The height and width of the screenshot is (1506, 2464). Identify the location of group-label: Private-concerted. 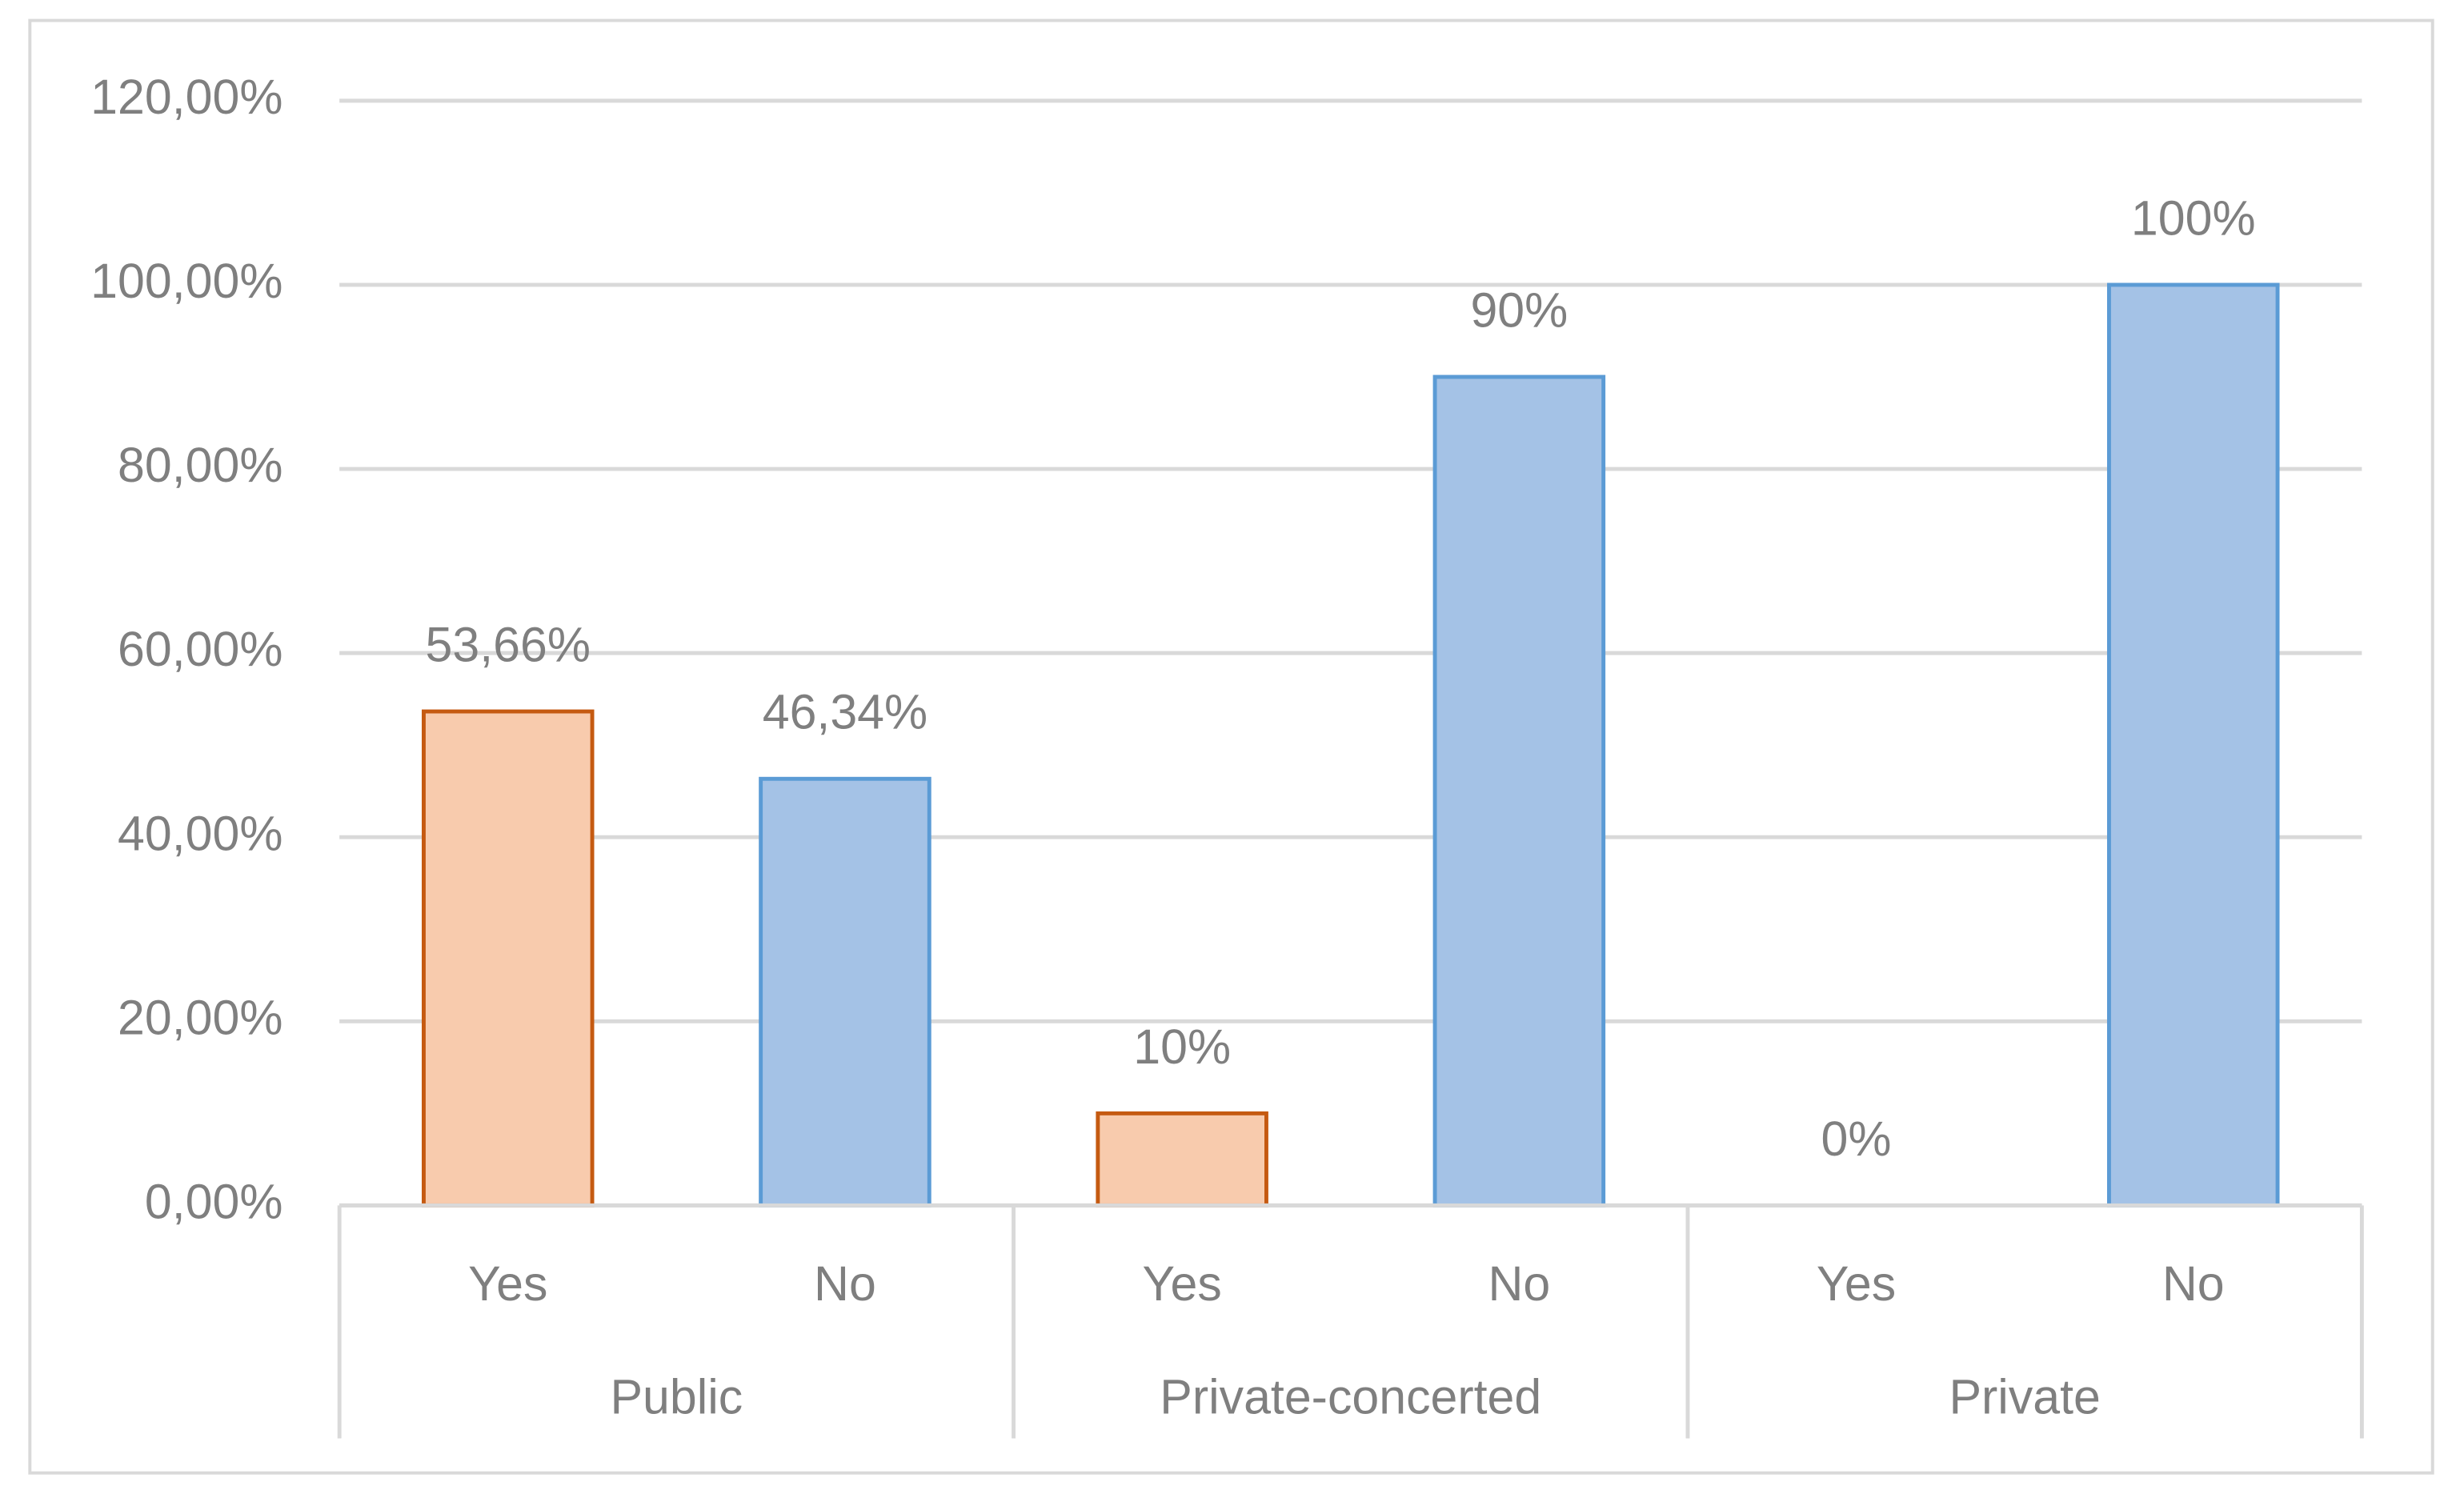
(1350, 1396).